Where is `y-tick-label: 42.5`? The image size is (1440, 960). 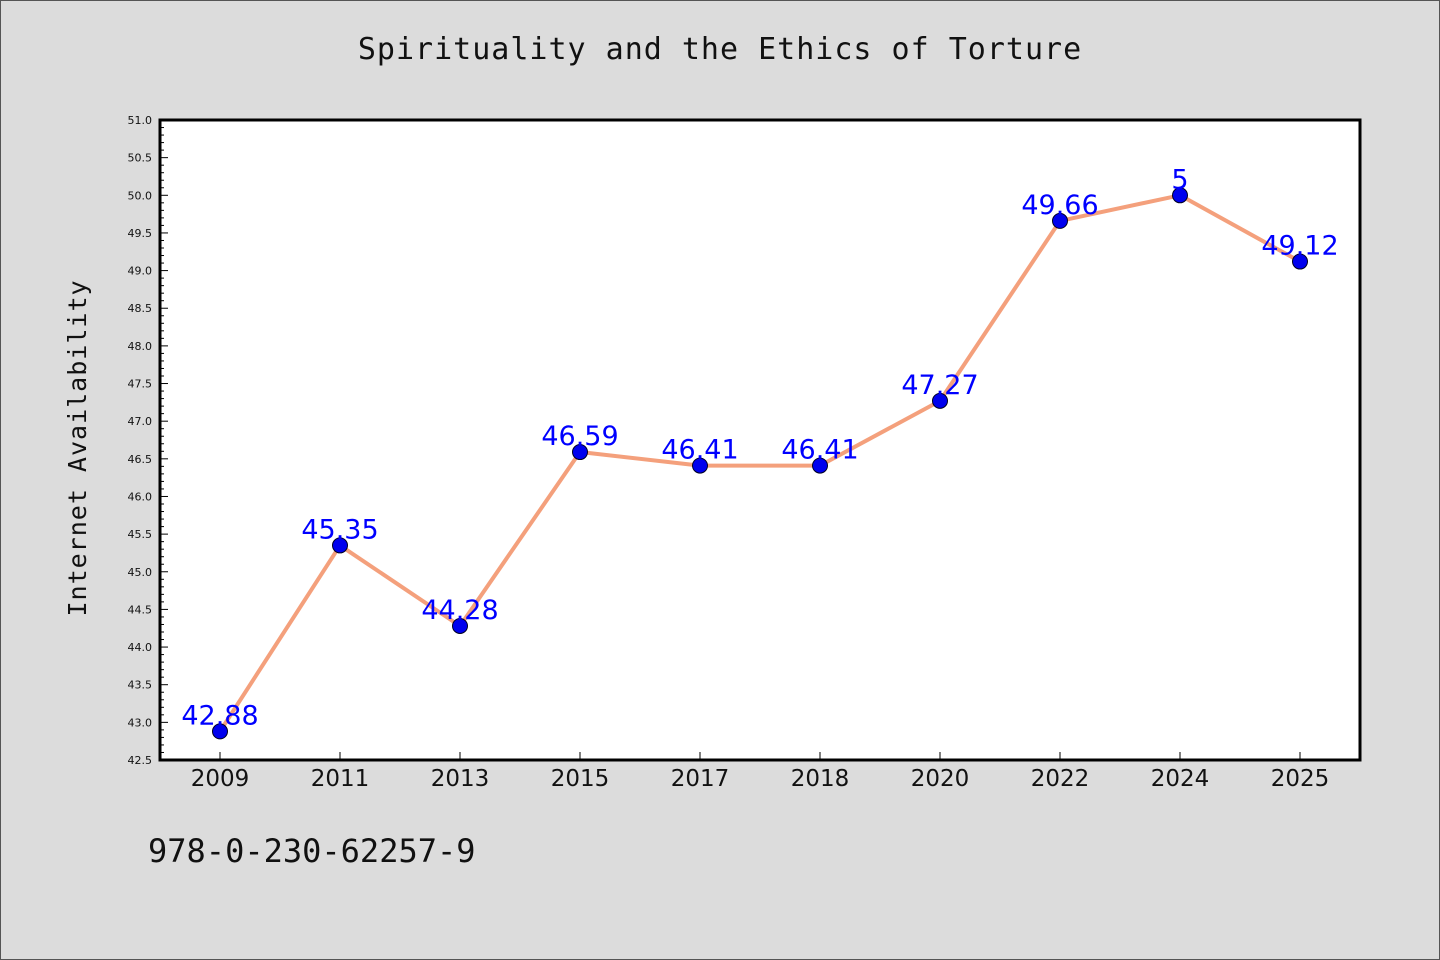
y-tick-label: 42.5 is located at coordinates (140, 760).